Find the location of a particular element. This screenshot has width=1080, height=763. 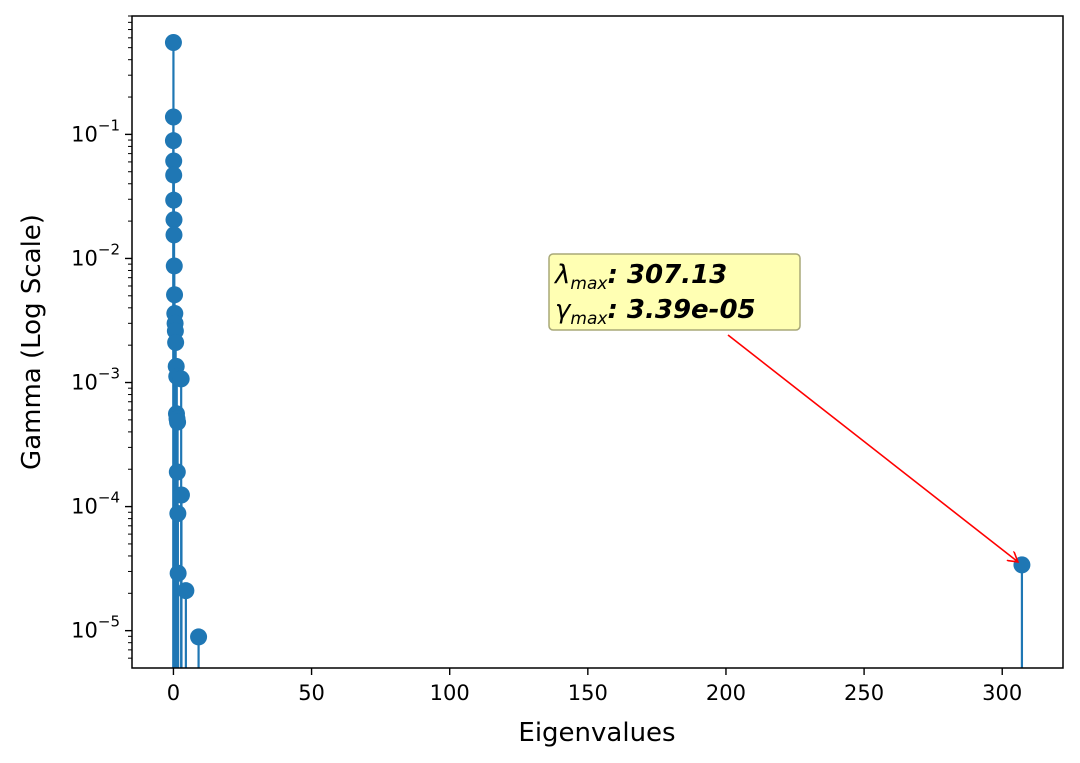

lambda-symbol: λ is located at coordinates (561, 275).